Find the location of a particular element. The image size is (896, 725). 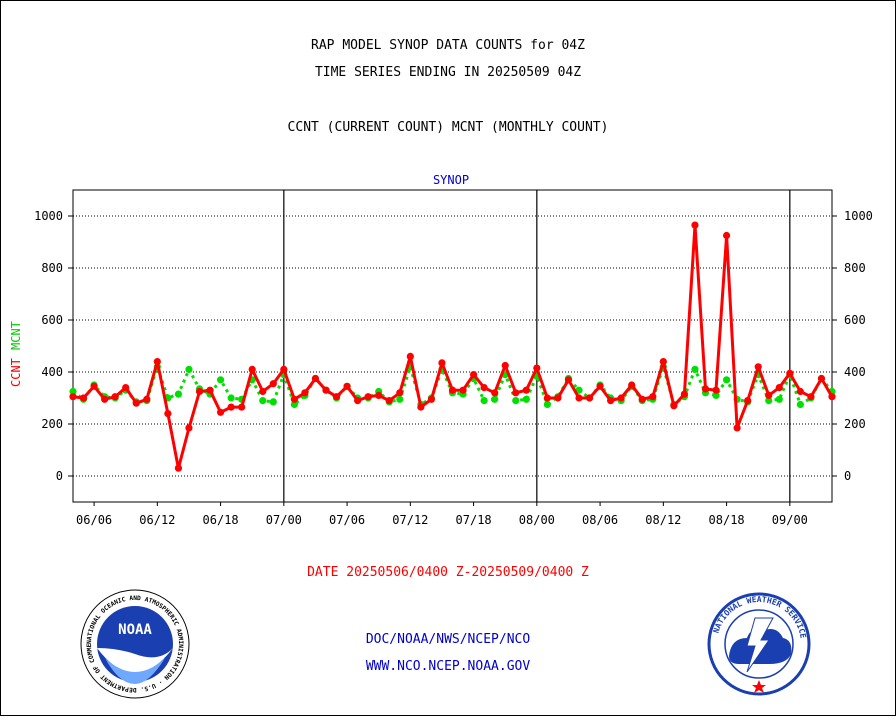

x-tick-label: 08/00 is located at coordinates (537, 520).